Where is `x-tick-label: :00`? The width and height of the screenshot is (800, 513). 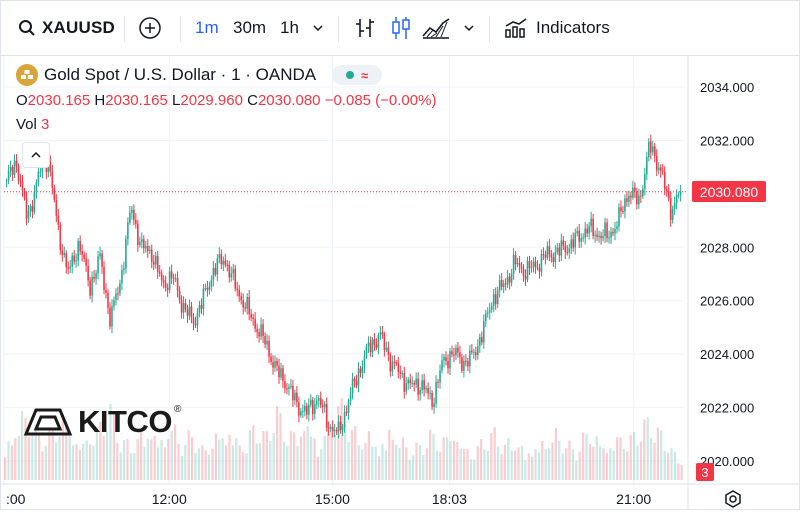
x-tick-label: :00 is located at coordinates (16, 499).